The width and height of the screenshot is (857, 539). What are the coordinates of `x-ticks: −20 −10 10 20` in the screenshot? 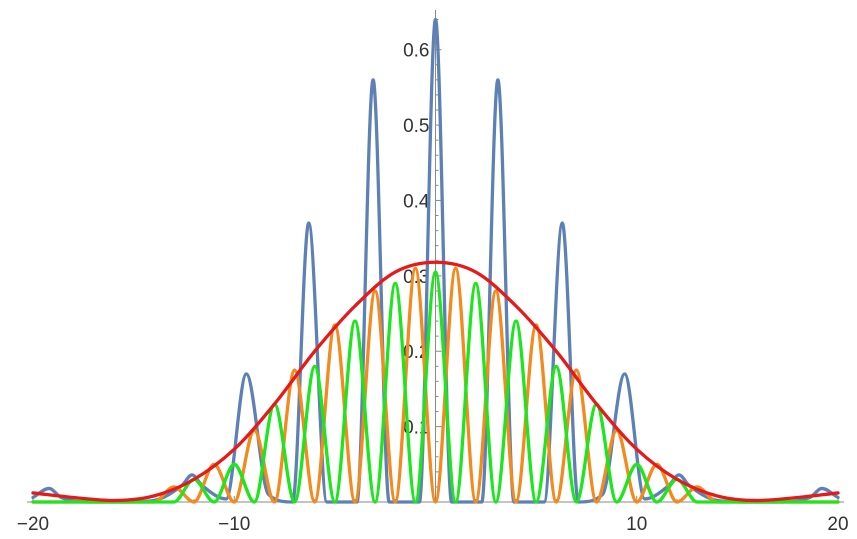 It's located at (433, 515).